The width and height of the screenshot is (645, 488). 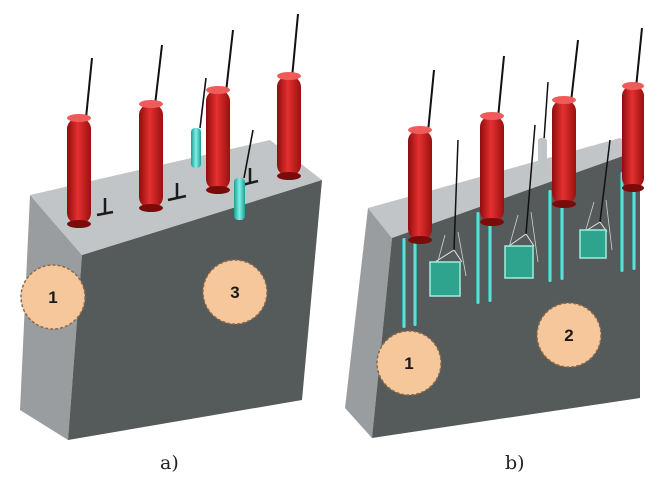 I want to click on red-electrode-b1, so click(x=421, y=156).